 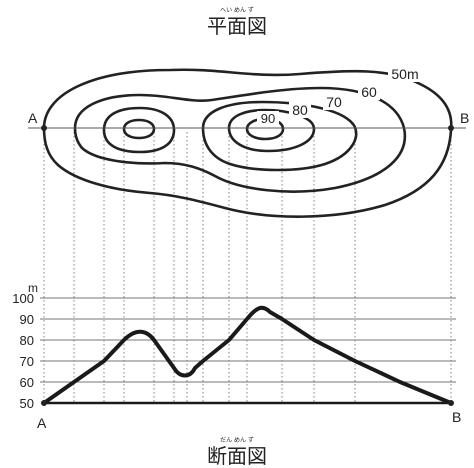 I want to click on tick-label-100: 100, so click(x=23, y=298).